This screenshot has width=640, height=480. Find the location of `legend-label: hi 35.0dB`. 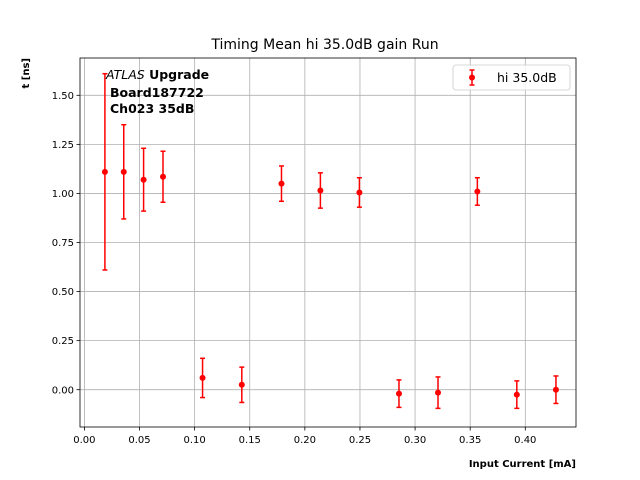

legend-label: hi 35.0dB is located at coordinates (527, 77).